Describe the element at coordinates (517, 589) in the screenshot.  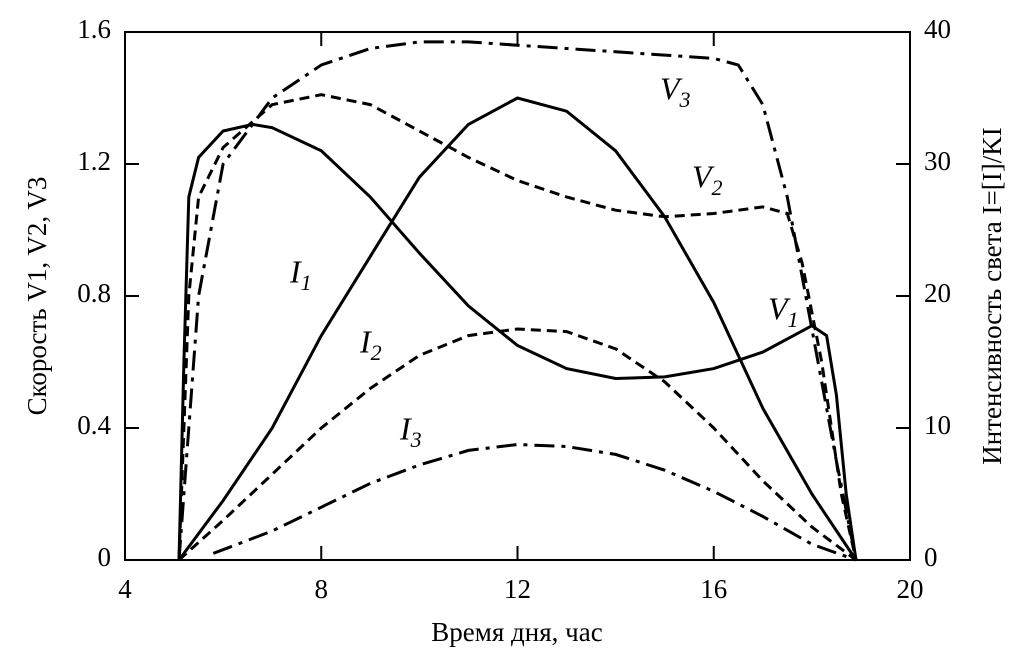
I see `x-tick-label: 12` at that location.